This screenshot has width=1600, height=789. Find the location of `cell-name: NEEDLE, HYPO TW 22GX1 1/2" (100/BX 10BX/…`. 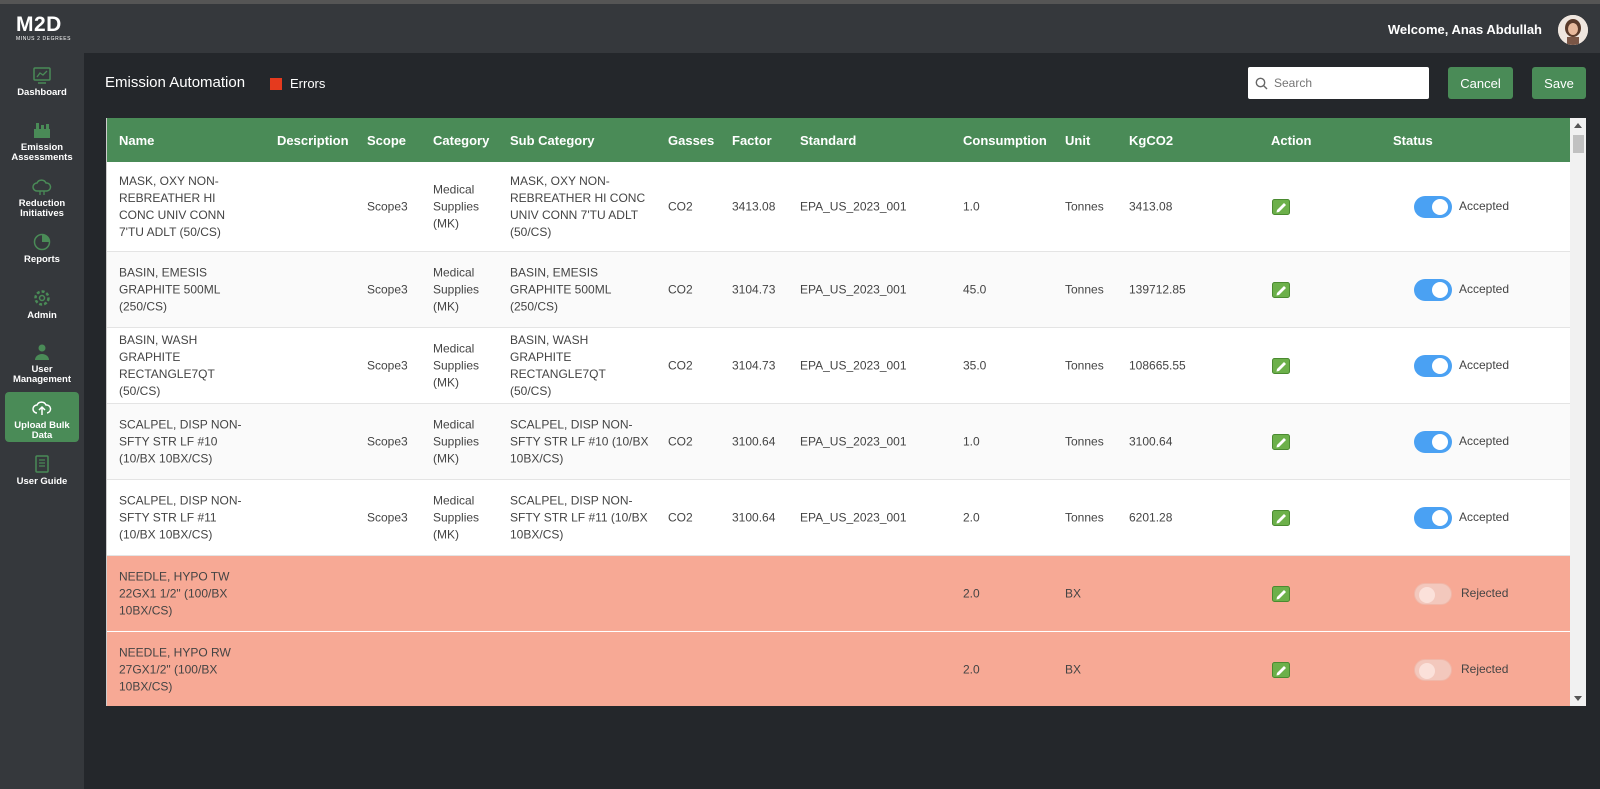

cell-name: NEEDLE, HYPO TW 22GX1 1/2" (100/BX 10BX/… is located at coordinates (174, 593).